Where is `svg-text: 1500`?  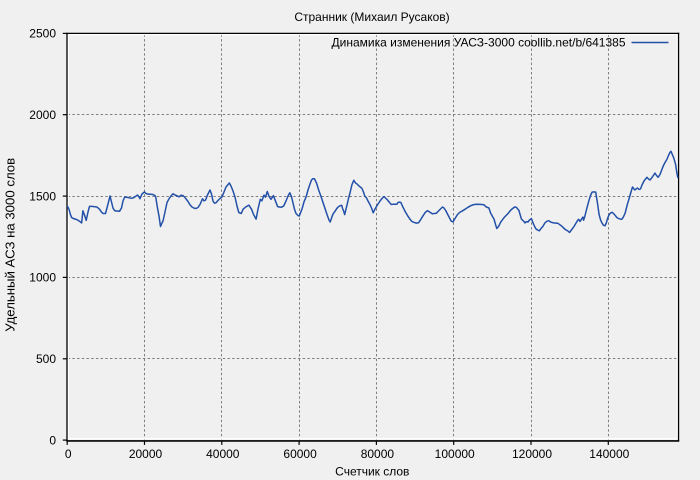 svg-text: 1500 is located at coordinates (42, 196).